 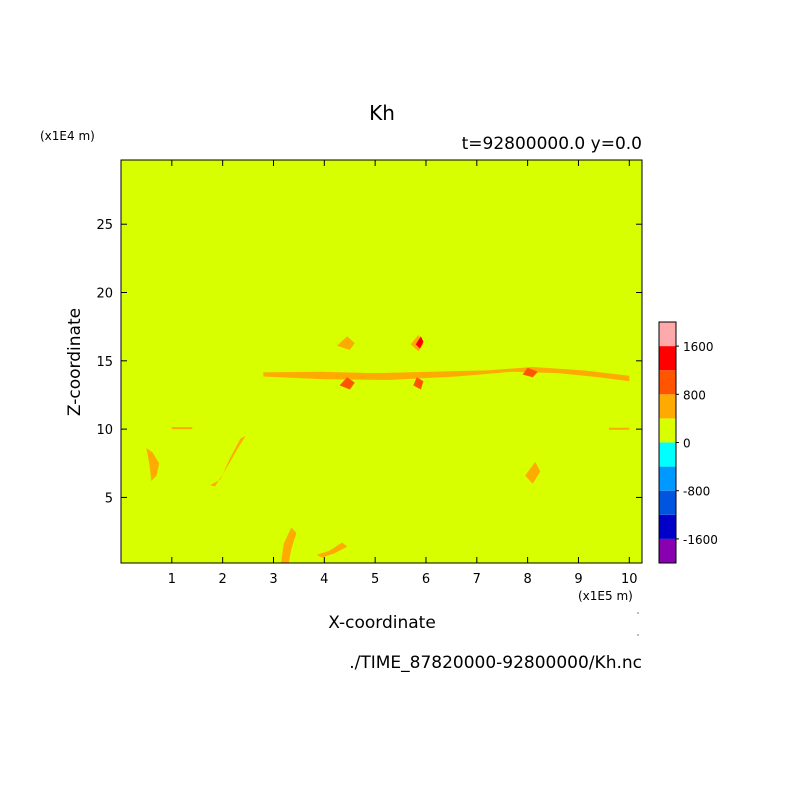 I want to click on x-tick-label: 4, so click(x=324, y=579).